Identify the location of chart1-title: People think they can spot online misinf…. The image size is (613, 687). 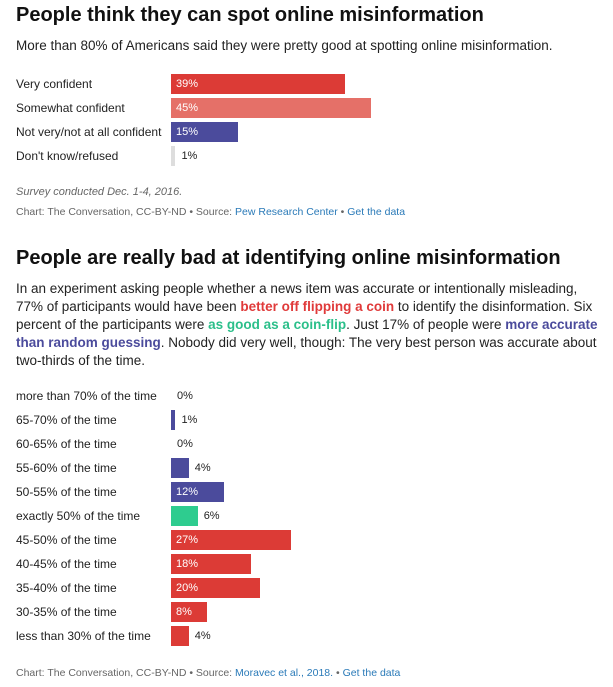
(250, 15).